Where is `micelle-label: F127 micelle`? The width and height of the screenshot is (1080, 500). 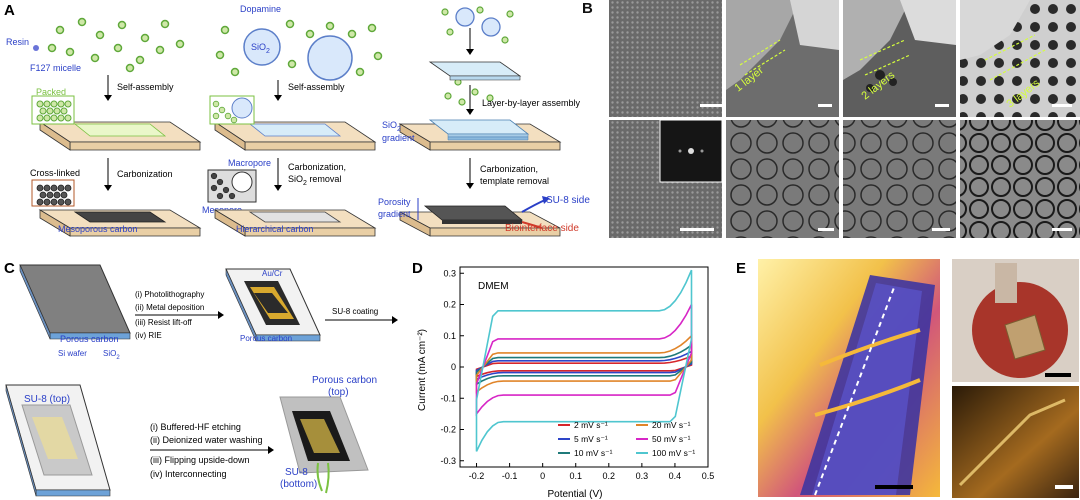
micelle-label: F127 micelle is located at coordinates (55, 68).